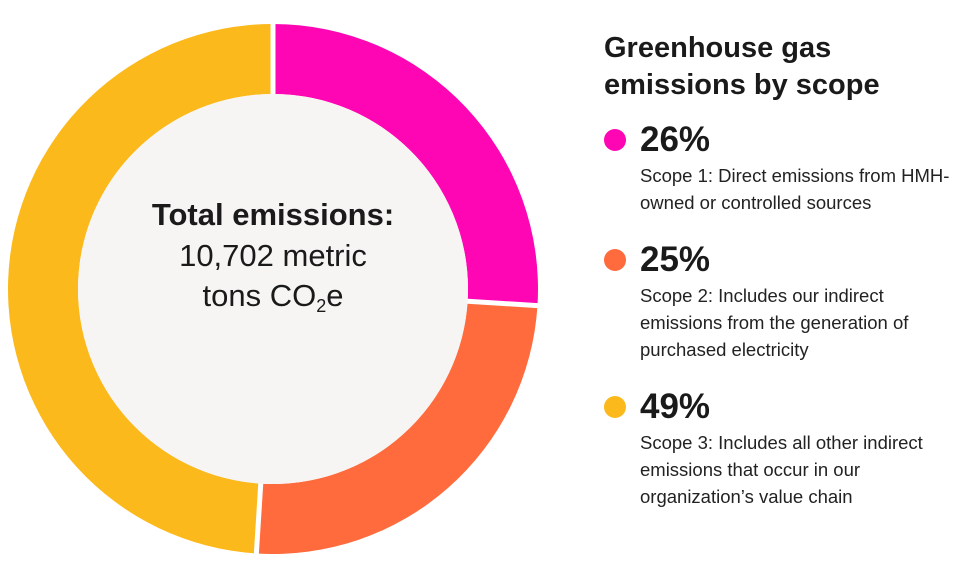  I want to click on scope-3-percent: 49%, so click(675, 406).